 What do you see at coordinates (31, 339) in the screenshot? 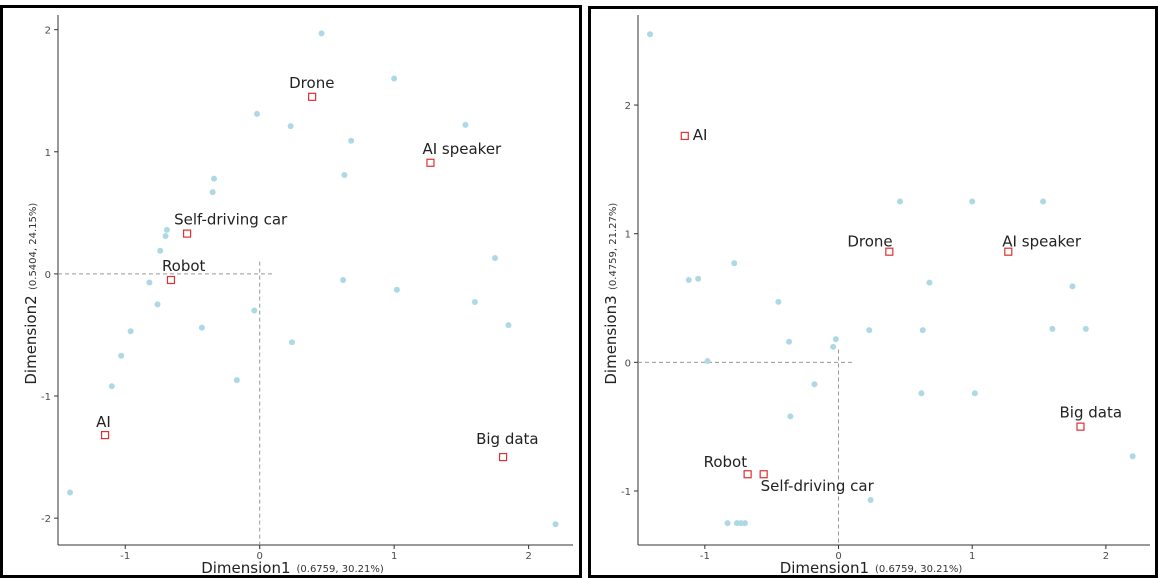
I see `y-axis-title: Dimension2` at bounding box center [31, 339].